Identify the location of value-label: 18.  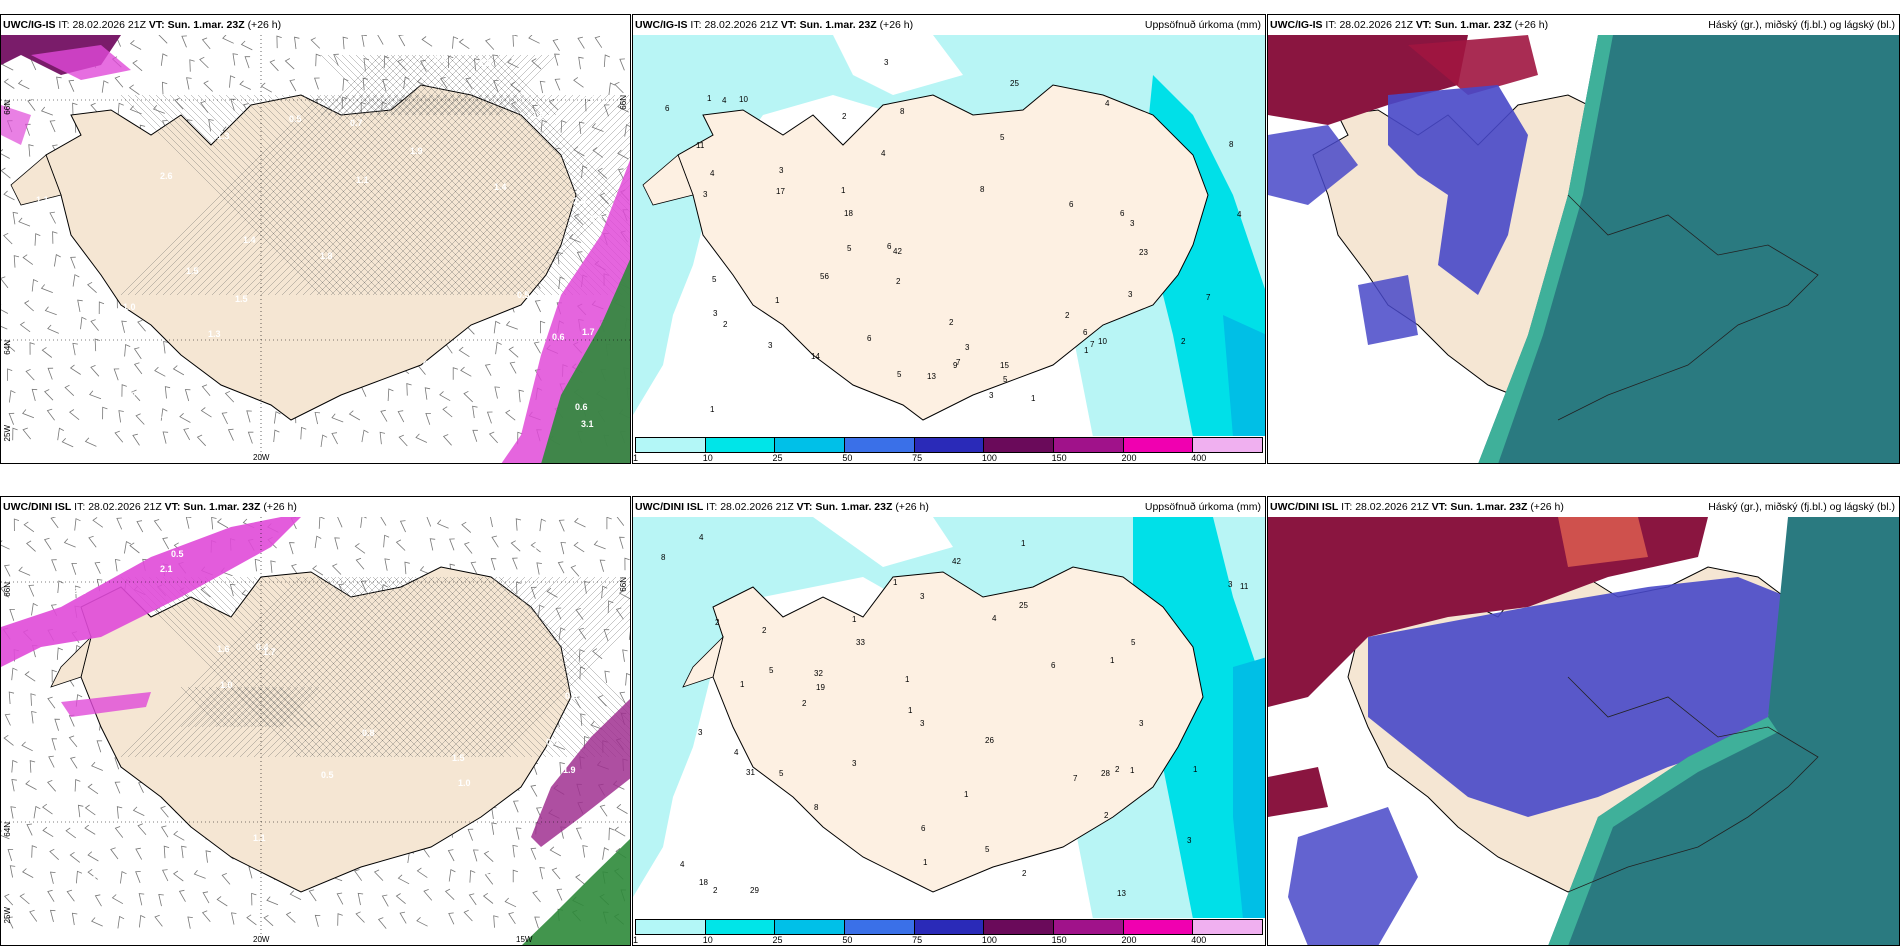
(703, 882).